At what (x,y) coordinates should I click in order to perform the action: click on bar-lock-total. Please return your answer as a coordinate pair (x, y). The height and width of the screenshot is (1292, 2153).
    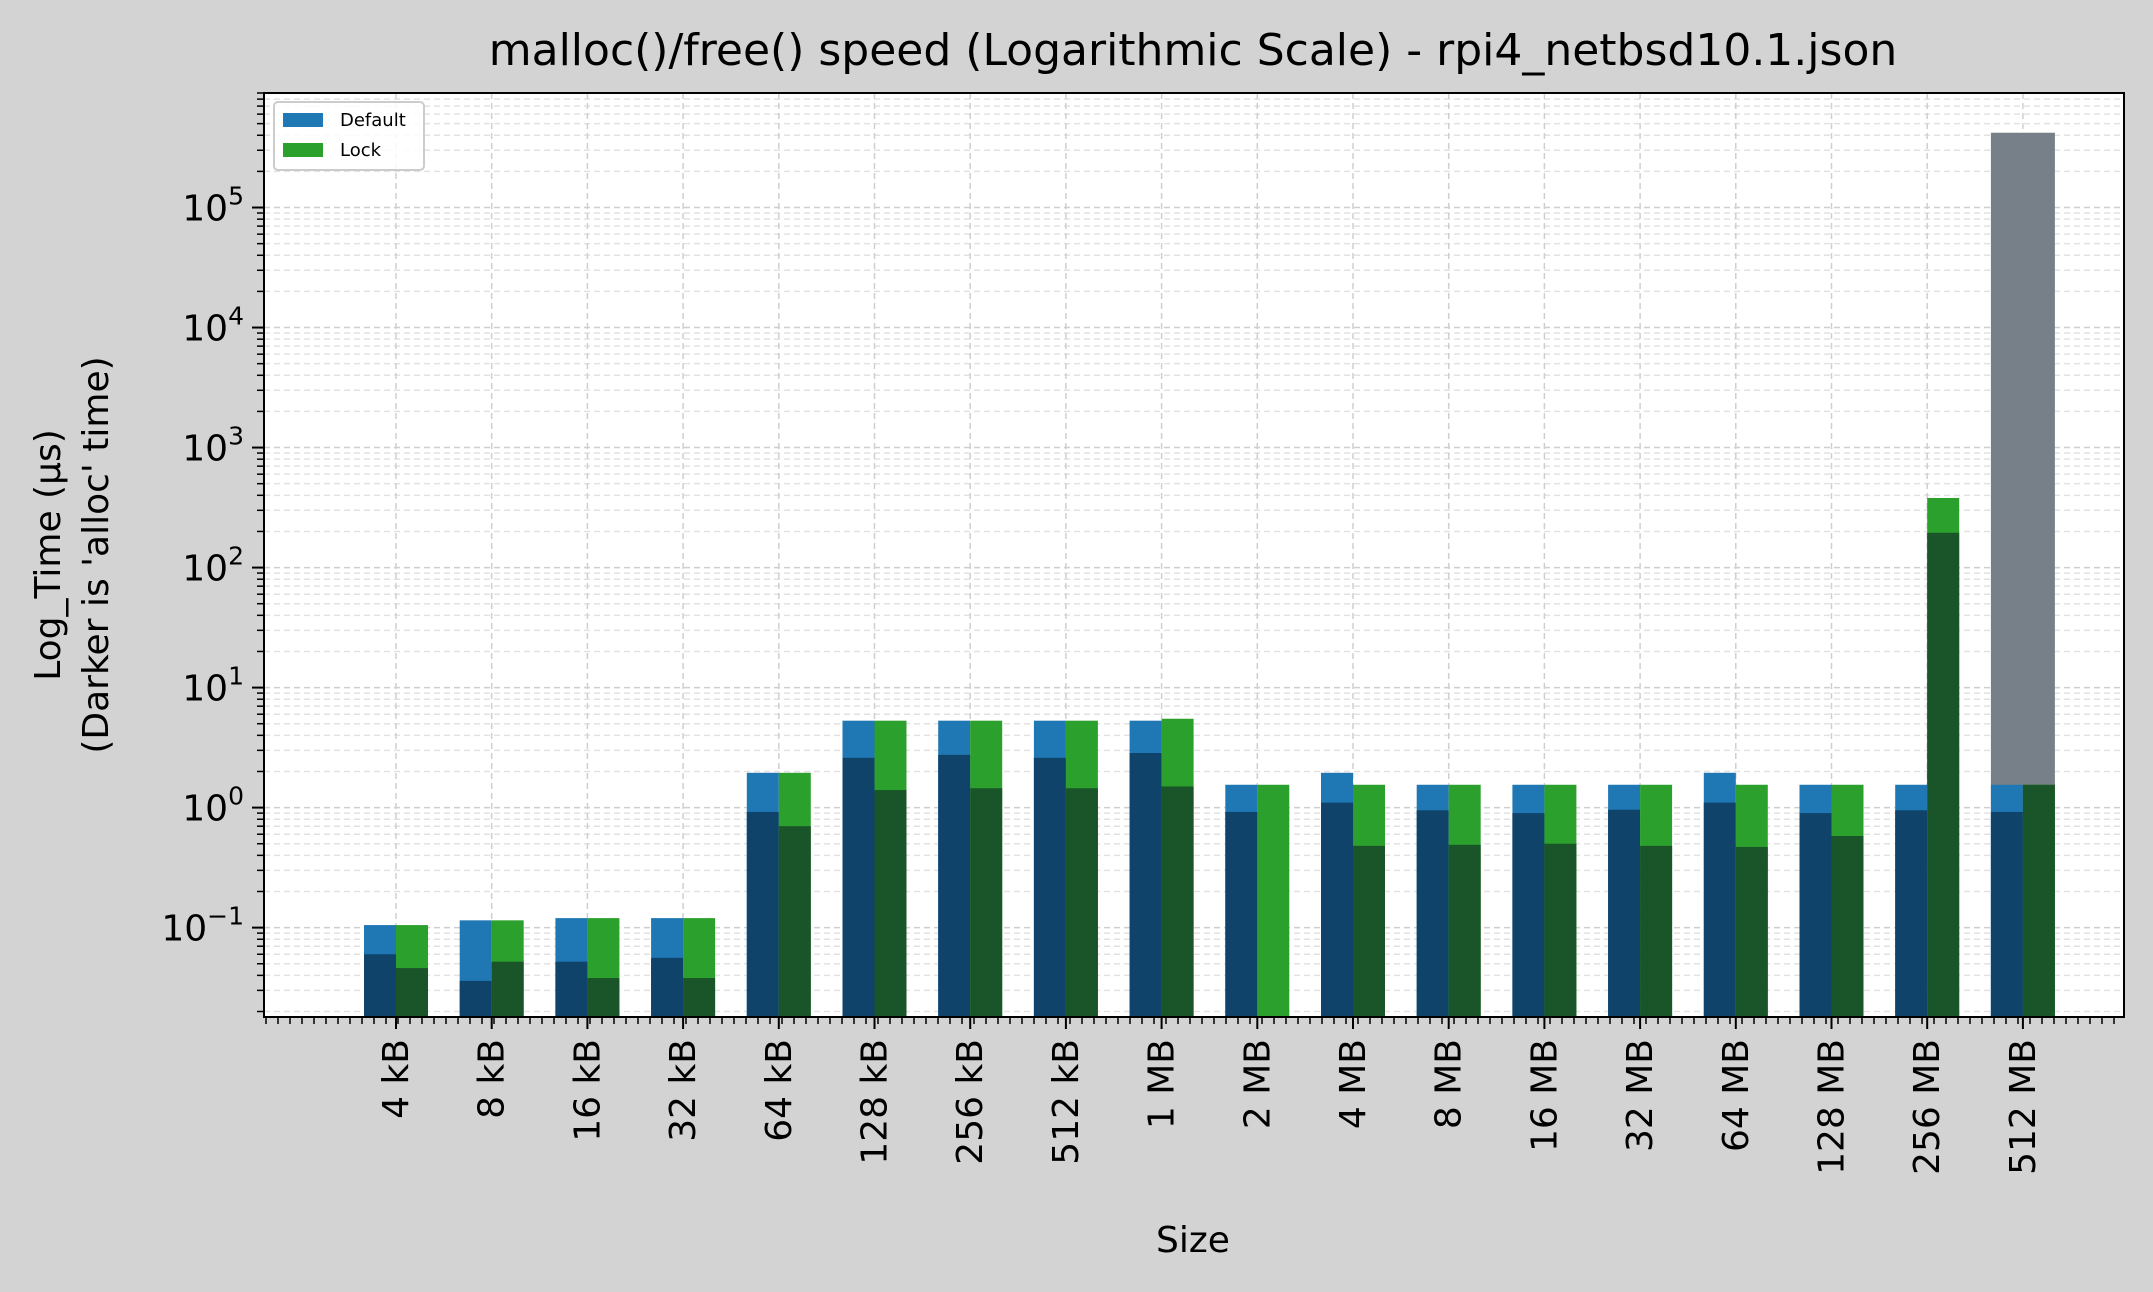
    Looking at the image, I should click on (1273, 900).